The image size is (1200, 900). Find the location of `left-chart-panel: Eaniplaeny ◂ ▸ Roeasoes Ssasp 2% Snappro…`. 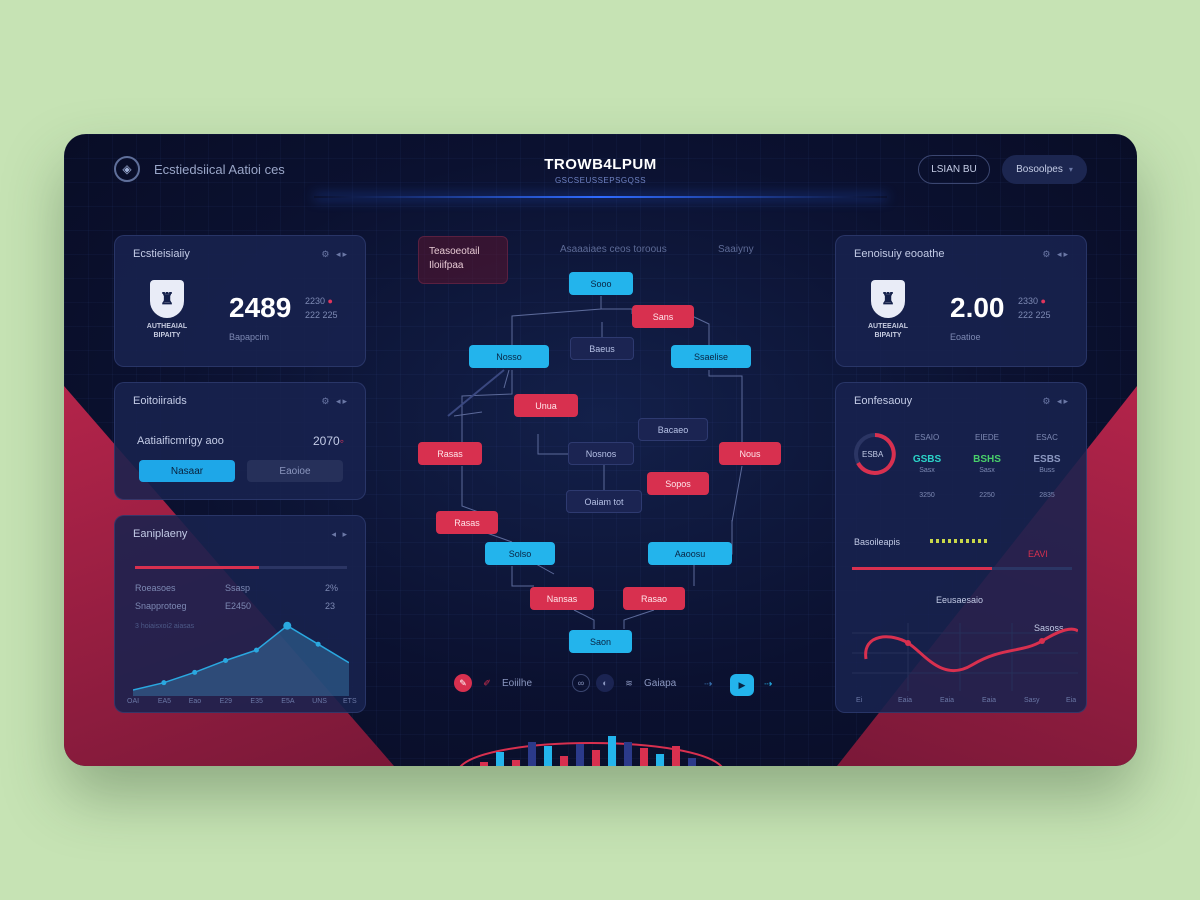

left-chart-panel: Eaniplaeny ◂ ▸ Roeasoes Ssasp 2% Snappro… is located at coordinates (240, 614).